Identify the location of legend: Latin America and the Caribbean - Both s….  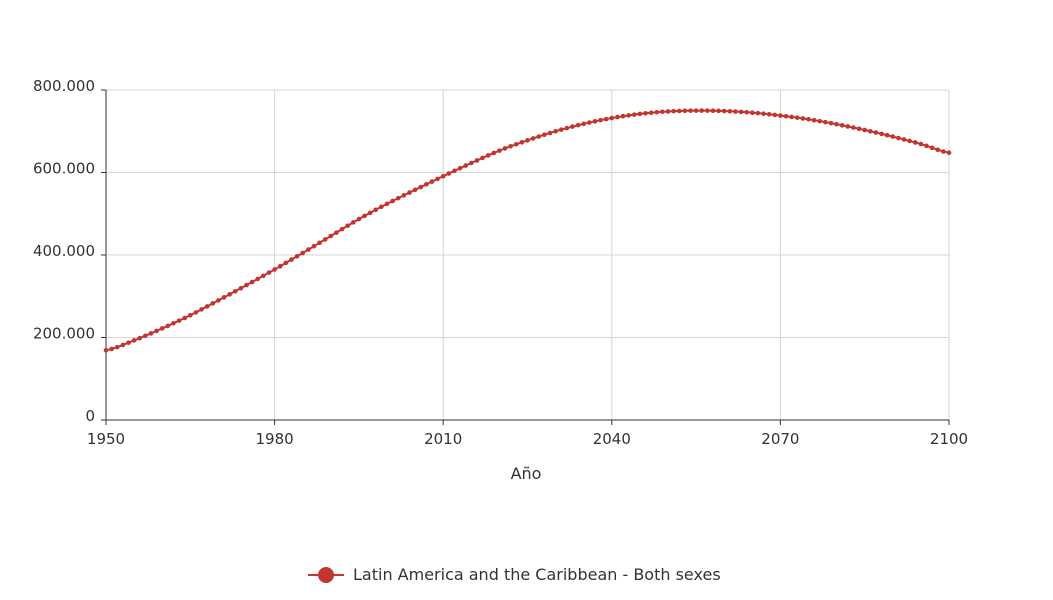
(514, 574).